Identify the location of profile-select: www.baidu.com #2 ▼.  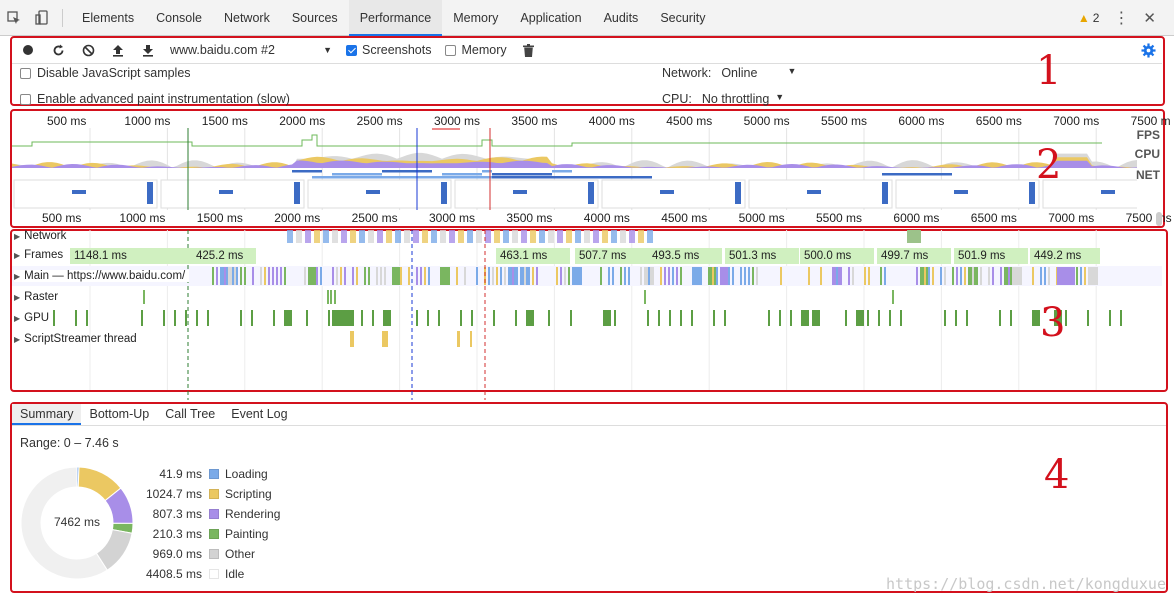
(251, 50).